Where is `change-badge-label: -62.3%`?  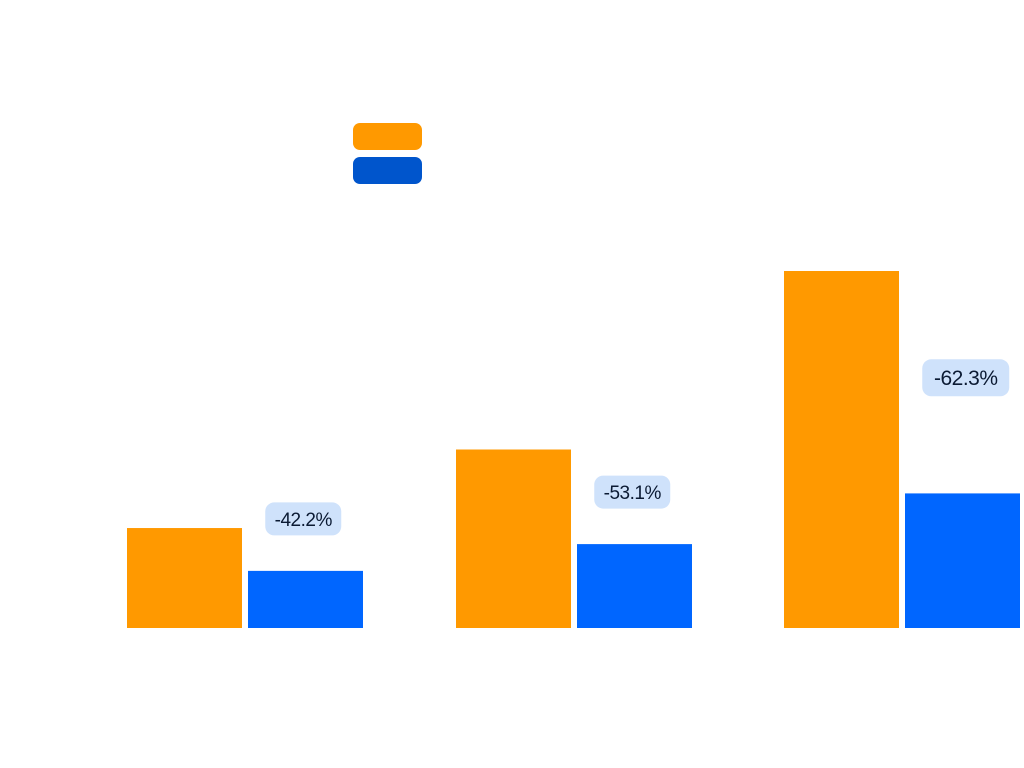 change-badge-label: -62.3% is located at coordinates (966, 378).